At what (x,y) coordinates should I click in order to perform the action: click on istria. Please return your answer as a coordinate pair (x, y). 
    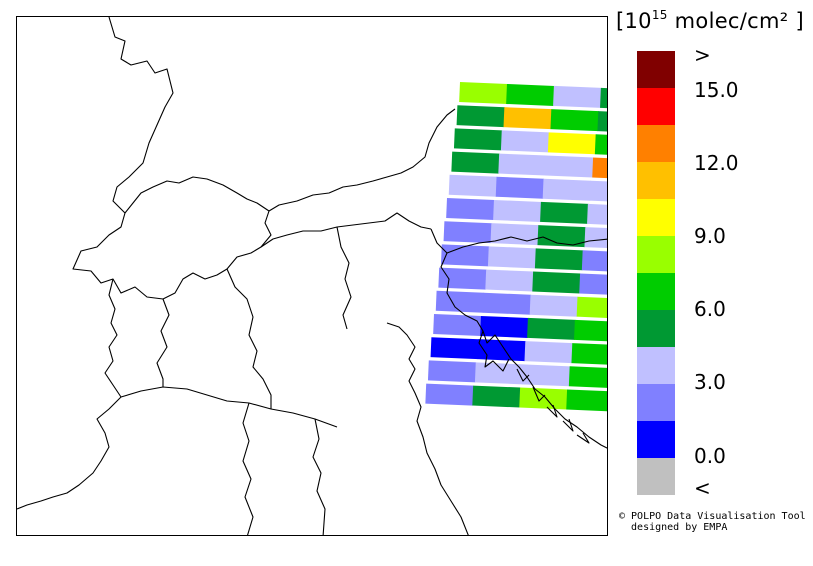
    Looking at the image, I should click on (494, 351).